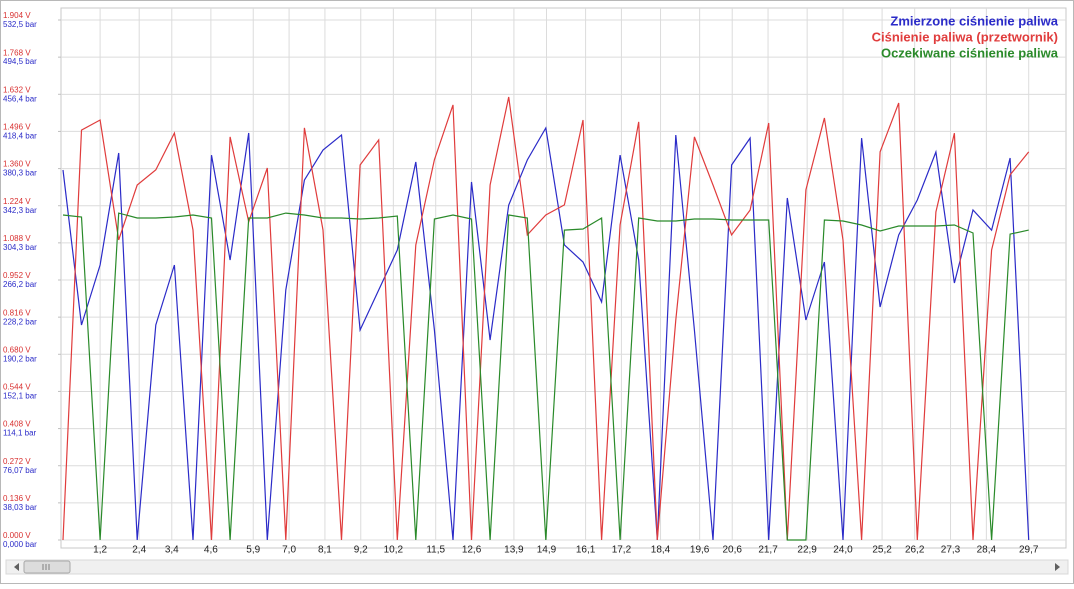 The image size is (1074, 589). I want to click on y-tick-label: 266,2 bar, so click(20, 284).